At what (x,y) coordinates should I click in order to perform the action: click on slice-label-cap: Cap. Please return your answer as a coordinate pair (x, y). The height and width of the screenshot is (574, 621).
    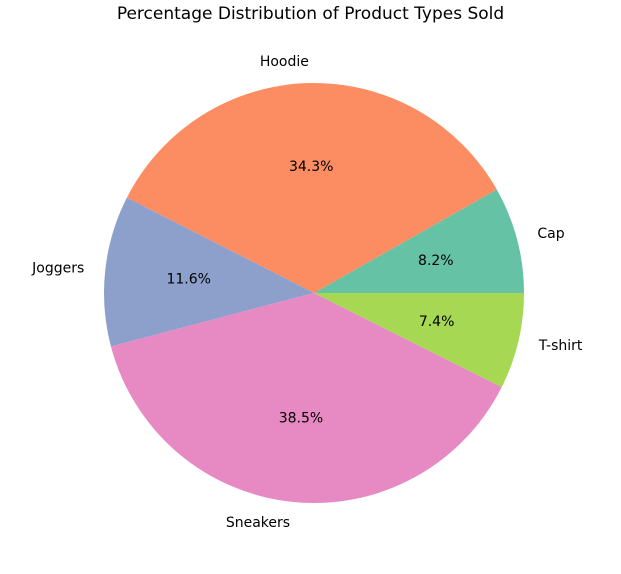
    Looking at the image, I should click on (550, 234).